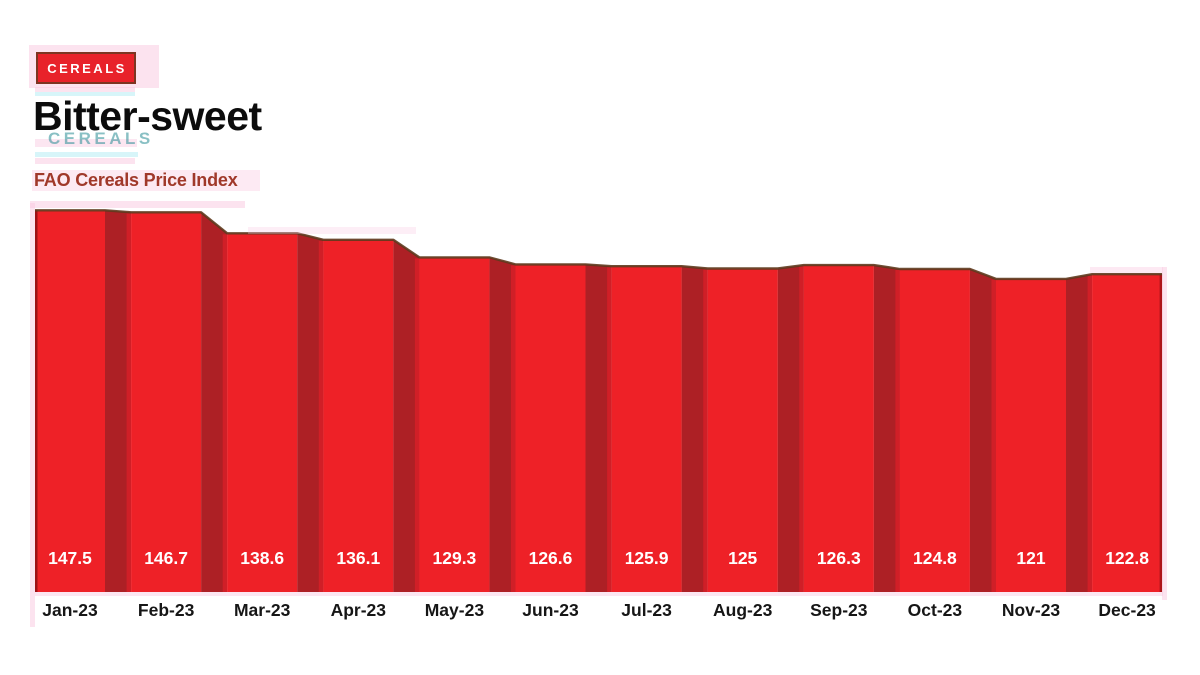 The height and width of the screenshot is (675, 1200). Describe the element at coordinates (1031, 610) in the screenshot. I see `x-axis-label: Nov-23` at that location.